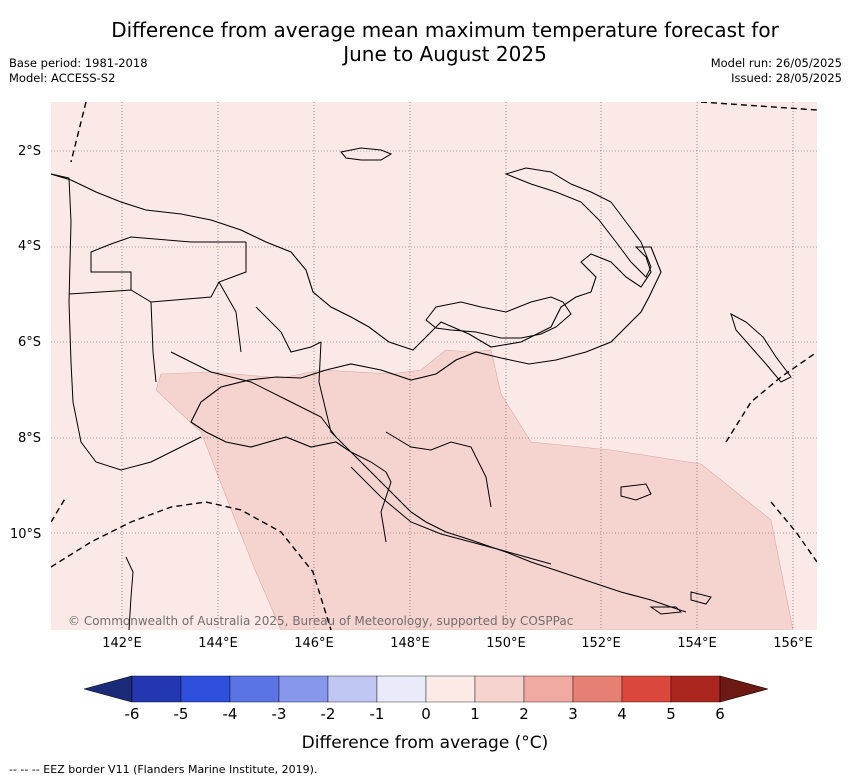 Image resolution: width=850 pixels, height=781 pixels. What do you see at coordinates (426, 714) in the screenshot?
I see `colorbar-tick-label: 0` at bounding box center [426, 714].